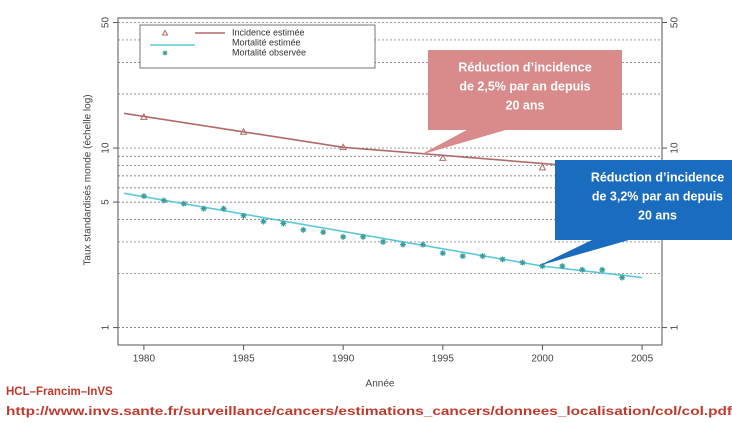 This screenshot has height=423, width=732. I want to click on legend-label: Mortalité estimée, so click(266, 42).